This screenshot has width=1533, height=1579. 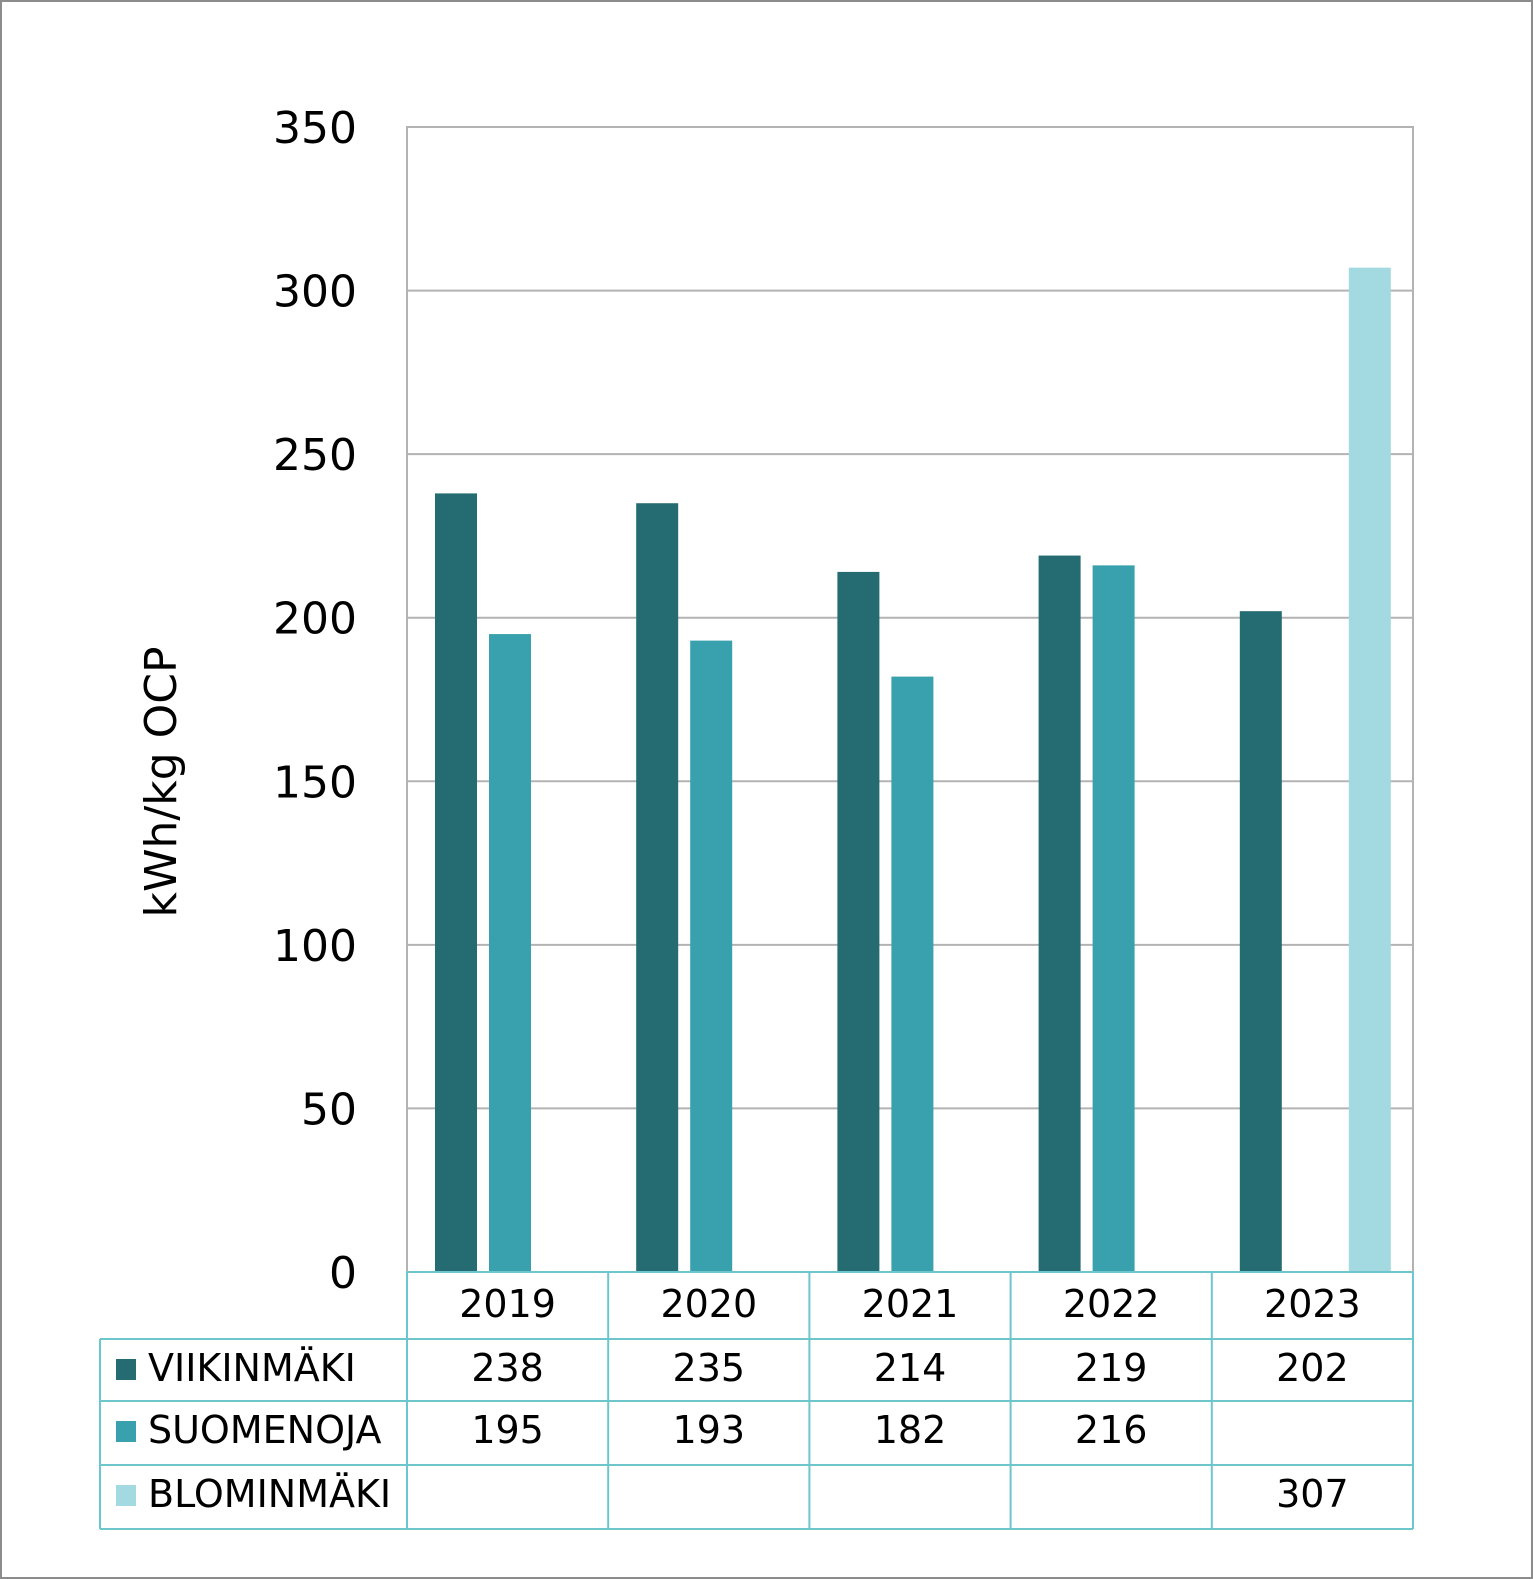 What do you see at coordinates (126, 1431) in the screenshot?
I see `legend-key-suomenoja` at bounding box center [126, 1431].